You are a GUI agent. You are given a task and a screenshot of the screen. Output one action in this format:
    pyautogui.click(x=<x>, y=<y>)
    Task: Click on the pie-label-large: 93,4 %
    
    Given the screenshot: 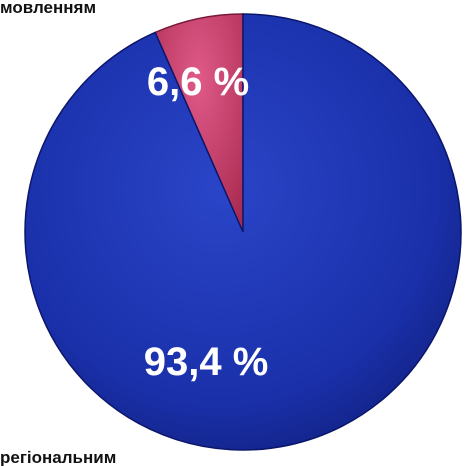 What is the action you would take?
    pyautogui.click(x=206, y=362)
    